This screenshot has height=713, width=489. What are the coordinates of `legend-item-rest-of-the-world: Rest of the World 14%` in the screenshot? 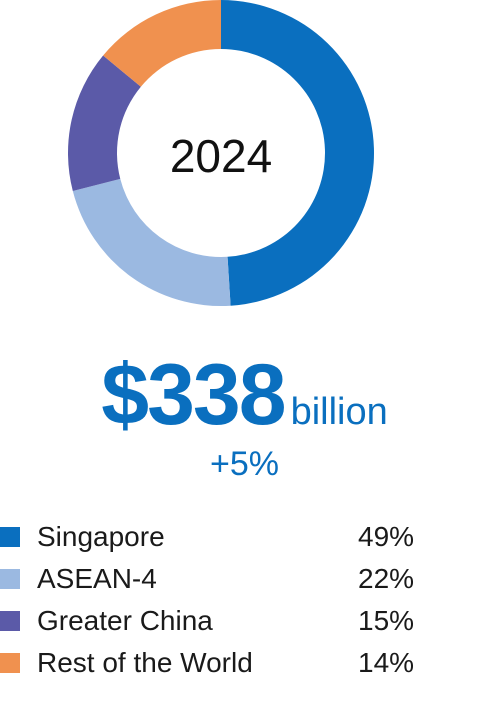 It's located at (244, 663).